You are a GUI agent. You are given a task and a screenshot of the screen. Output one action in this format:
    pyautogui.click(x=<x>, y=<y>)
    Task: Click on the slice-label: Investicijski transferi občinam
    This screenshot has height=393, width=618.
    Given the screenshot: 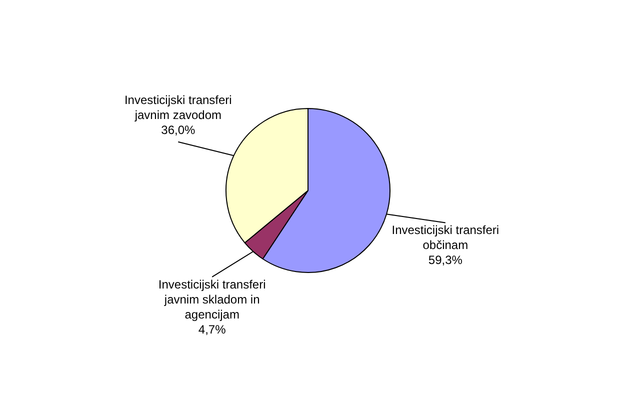 What is the action you would take?
    pyautogui.click(x=446, y=237)
    